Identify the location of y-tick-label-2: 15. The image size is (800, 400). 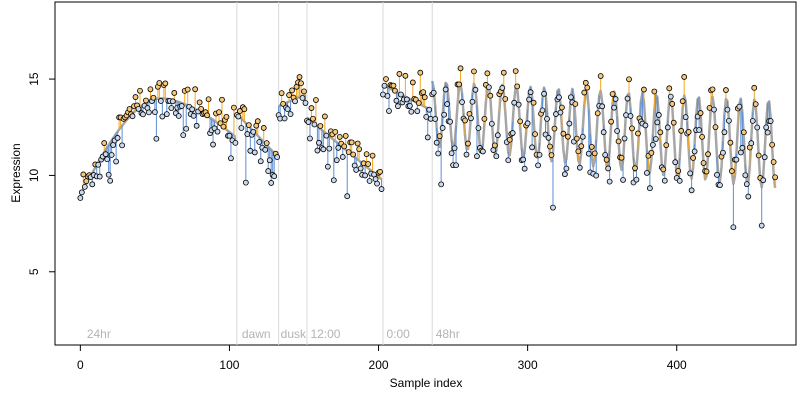
(34, 79).